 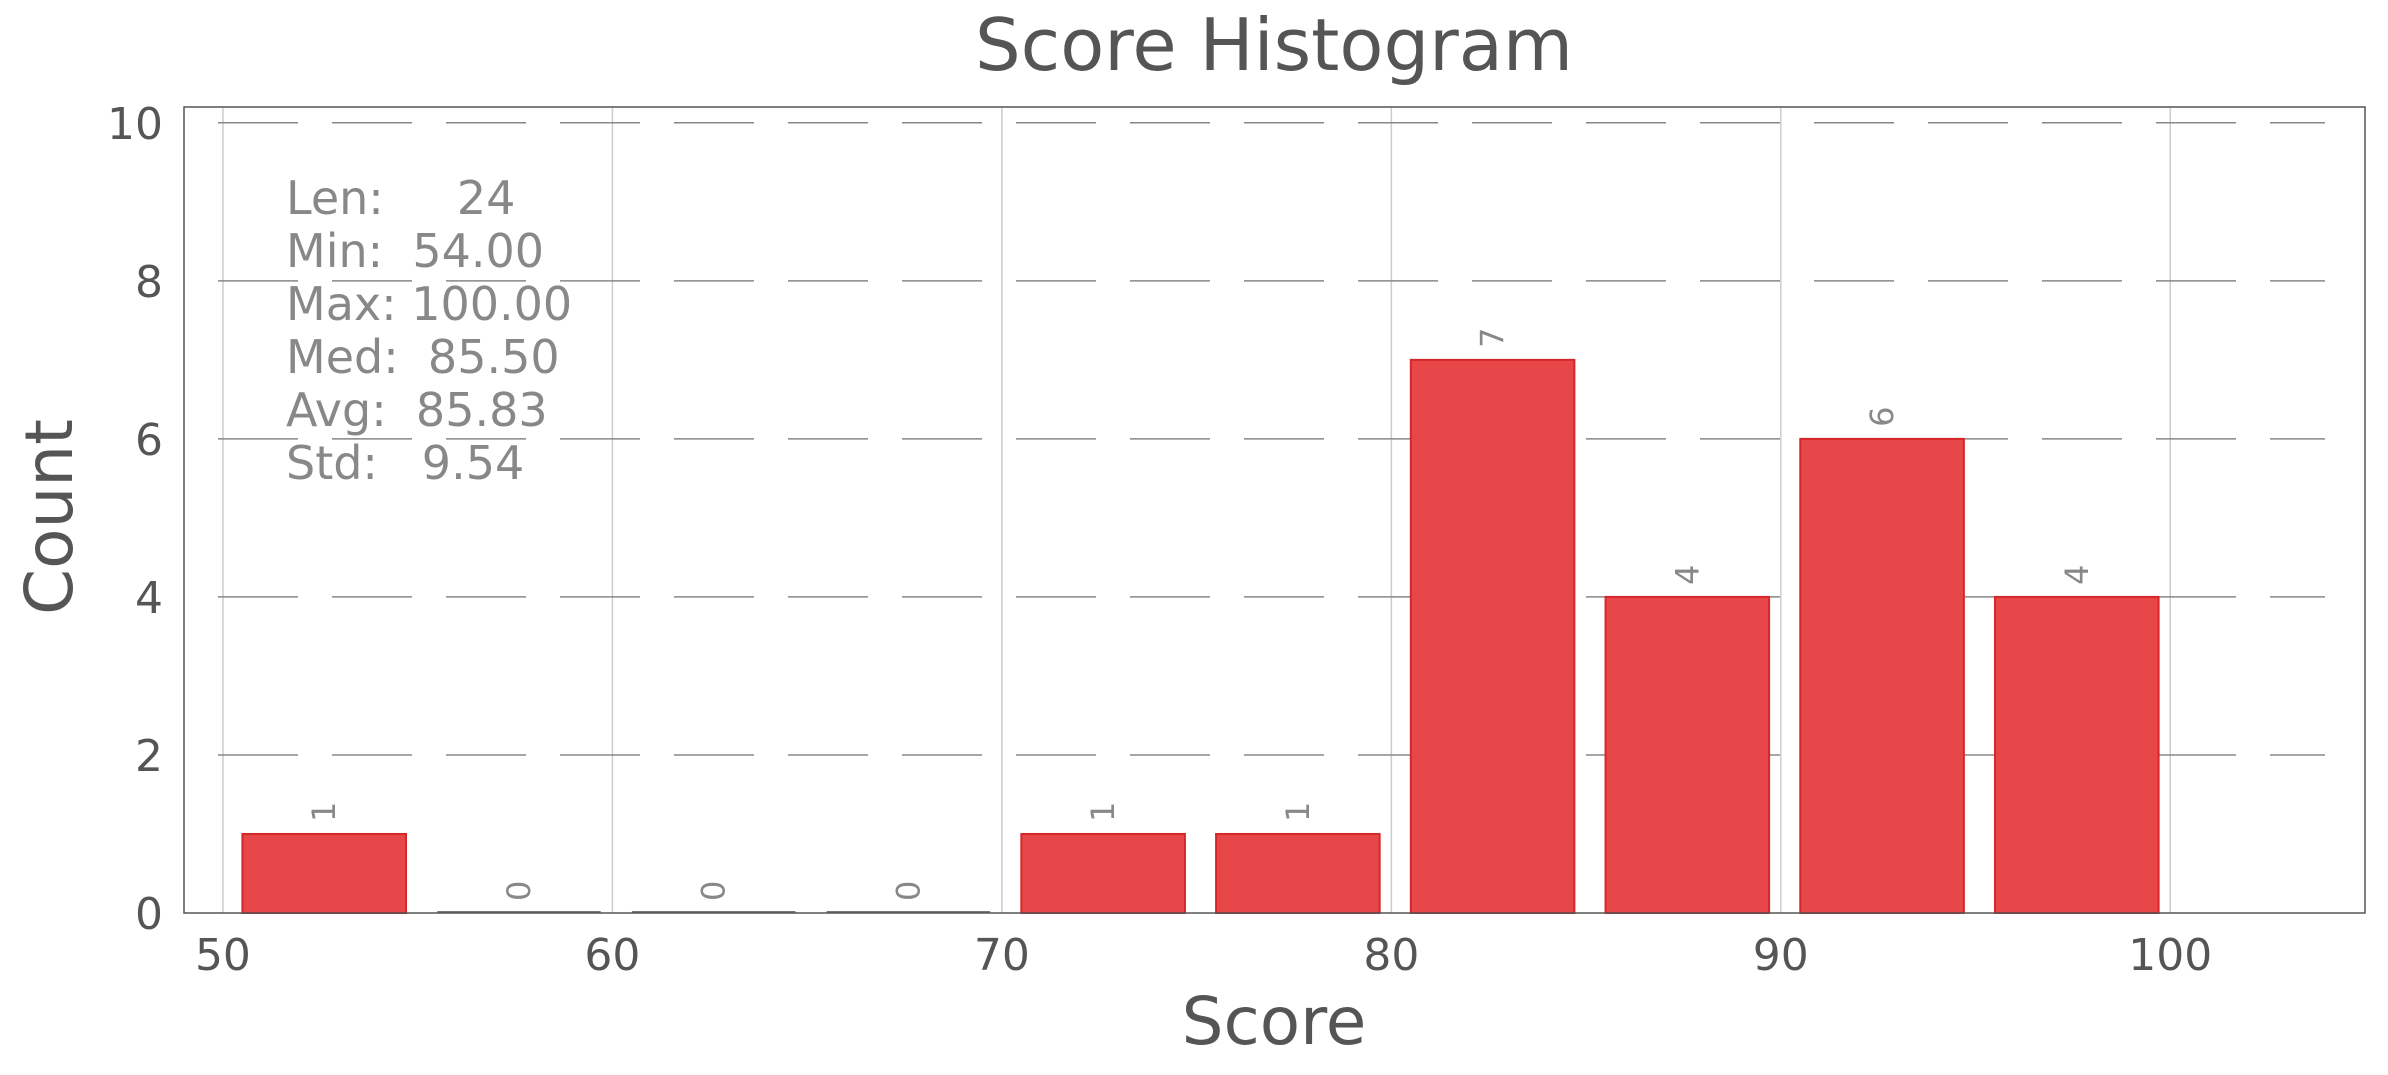 I want to click on x-tick-label: 50, so click(x=223, y=955).